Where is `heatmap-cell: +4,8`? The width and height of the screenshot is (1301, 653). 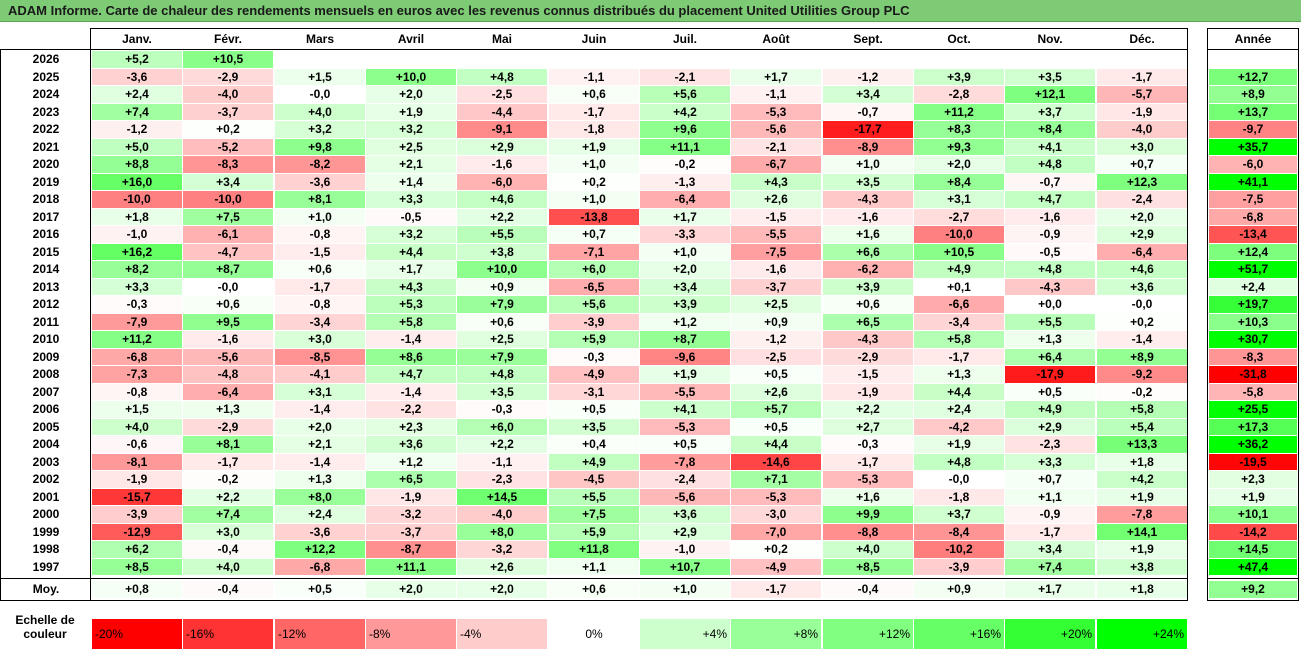 heatmap-cell: +4,8 is located at coordinates (1050, 164).